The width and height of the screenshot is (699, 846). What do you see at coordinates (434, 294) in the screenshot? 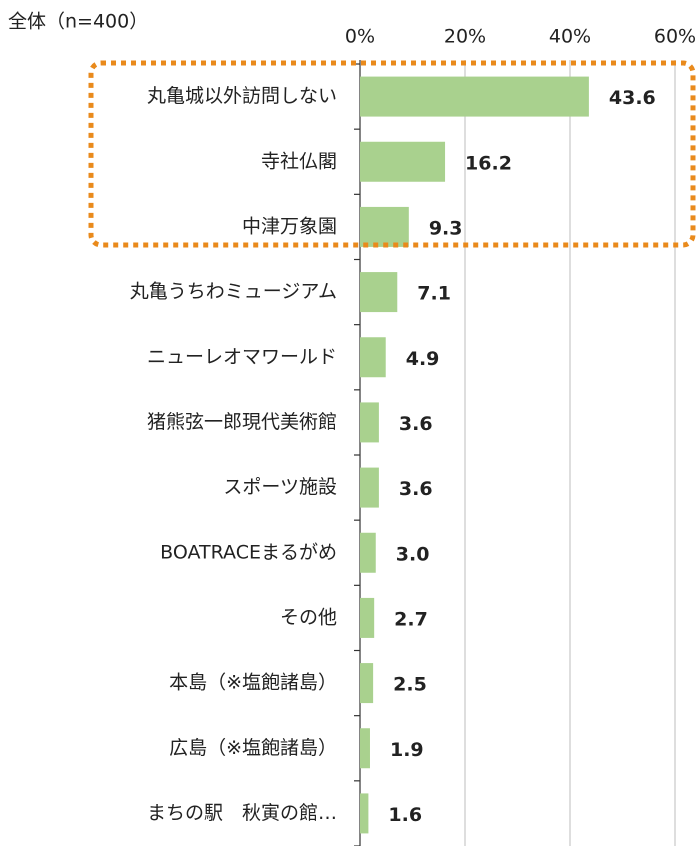
I see `data-label: 7.1` at bounding box center [434, 294].